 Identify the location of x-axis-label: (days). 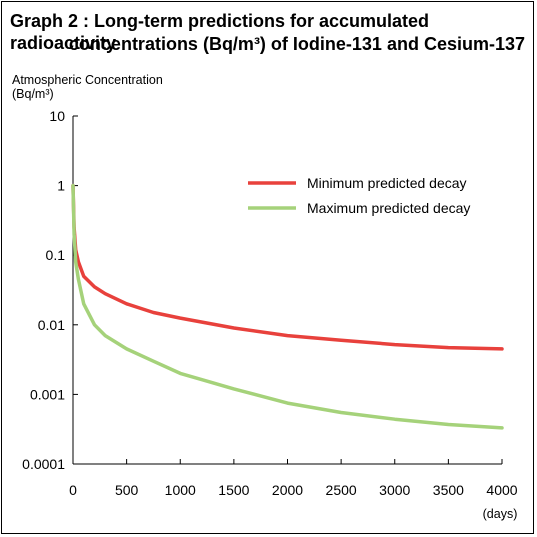
(500, 514).